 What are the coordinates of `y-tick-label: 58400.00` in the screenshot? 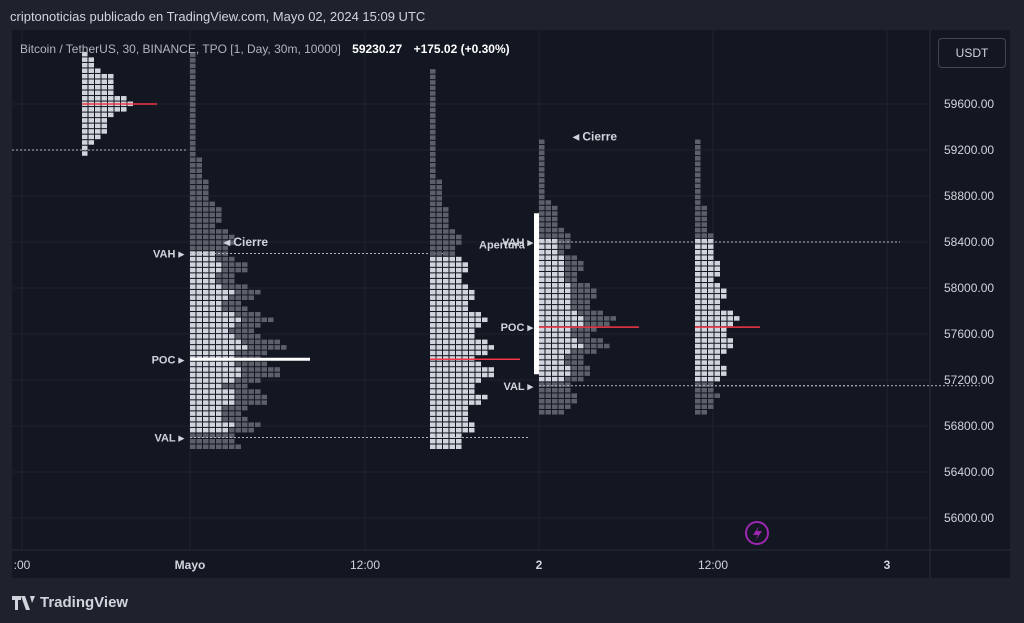 It's located at (969, 242).